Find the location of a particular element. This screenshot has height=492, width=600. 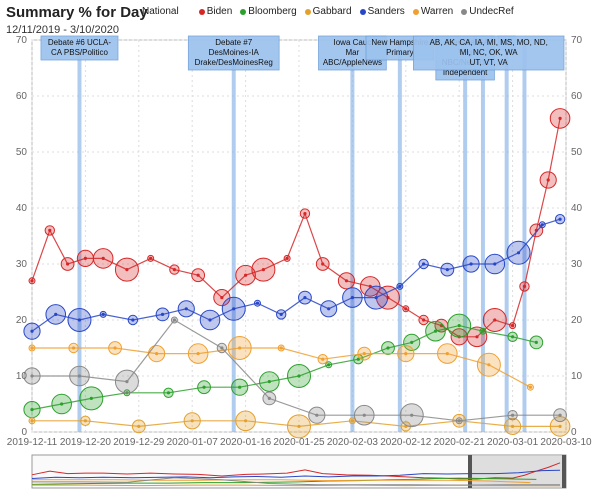

legend-item-warren: Warren is located at coordinates (432, 11).